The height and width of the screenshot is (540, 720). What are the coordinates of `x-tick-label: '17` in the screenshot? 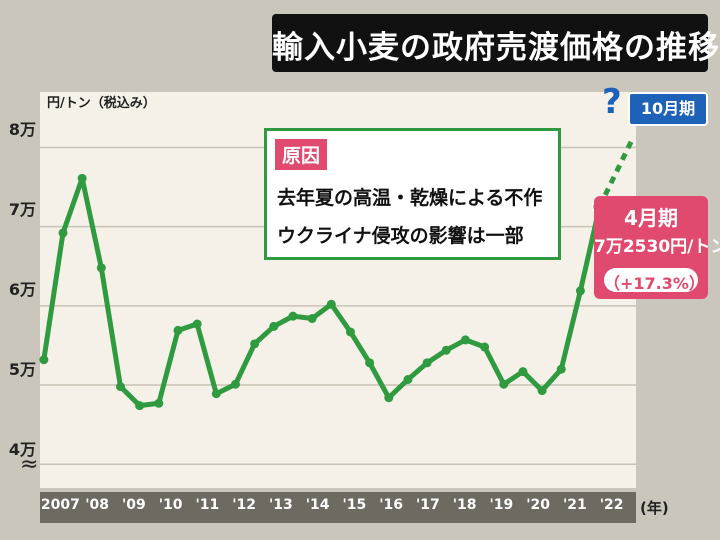 It's located at (427, 505).